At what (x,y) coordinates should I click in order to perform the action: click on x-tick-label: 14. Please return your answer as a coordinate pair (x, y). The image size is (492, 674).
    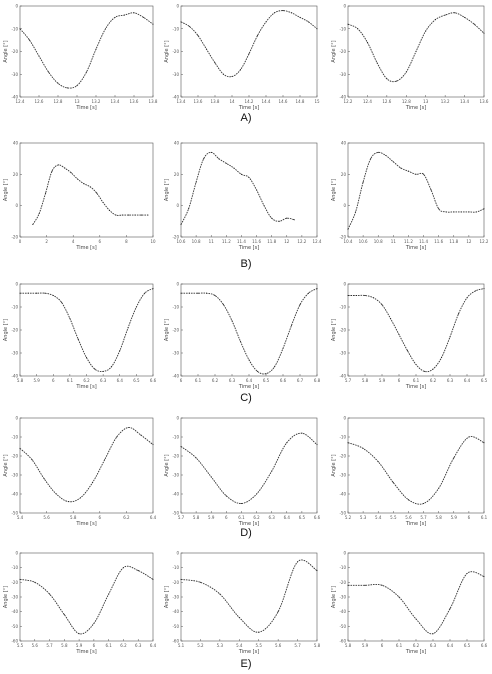
    Looking at the image, I should click on (232, 101).